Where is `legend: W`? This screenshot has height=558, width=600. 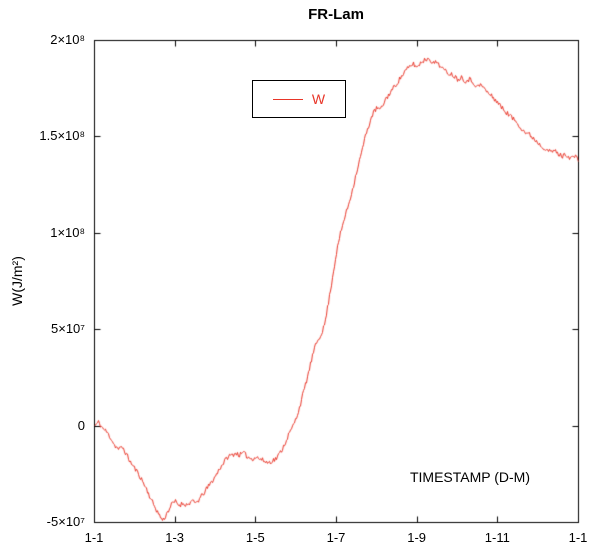 legend: W is located at coordinates (299, 99).